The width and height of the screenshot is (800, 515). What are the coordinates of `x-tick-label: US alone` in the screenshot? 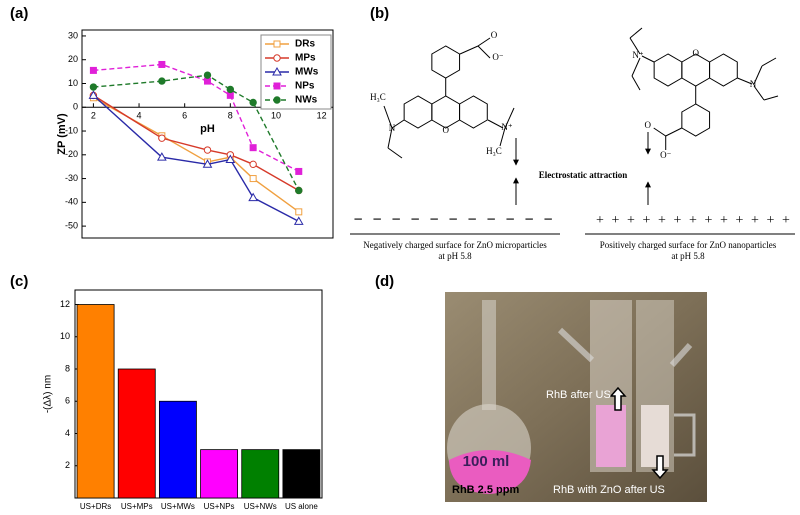 It's located at (301, 506).